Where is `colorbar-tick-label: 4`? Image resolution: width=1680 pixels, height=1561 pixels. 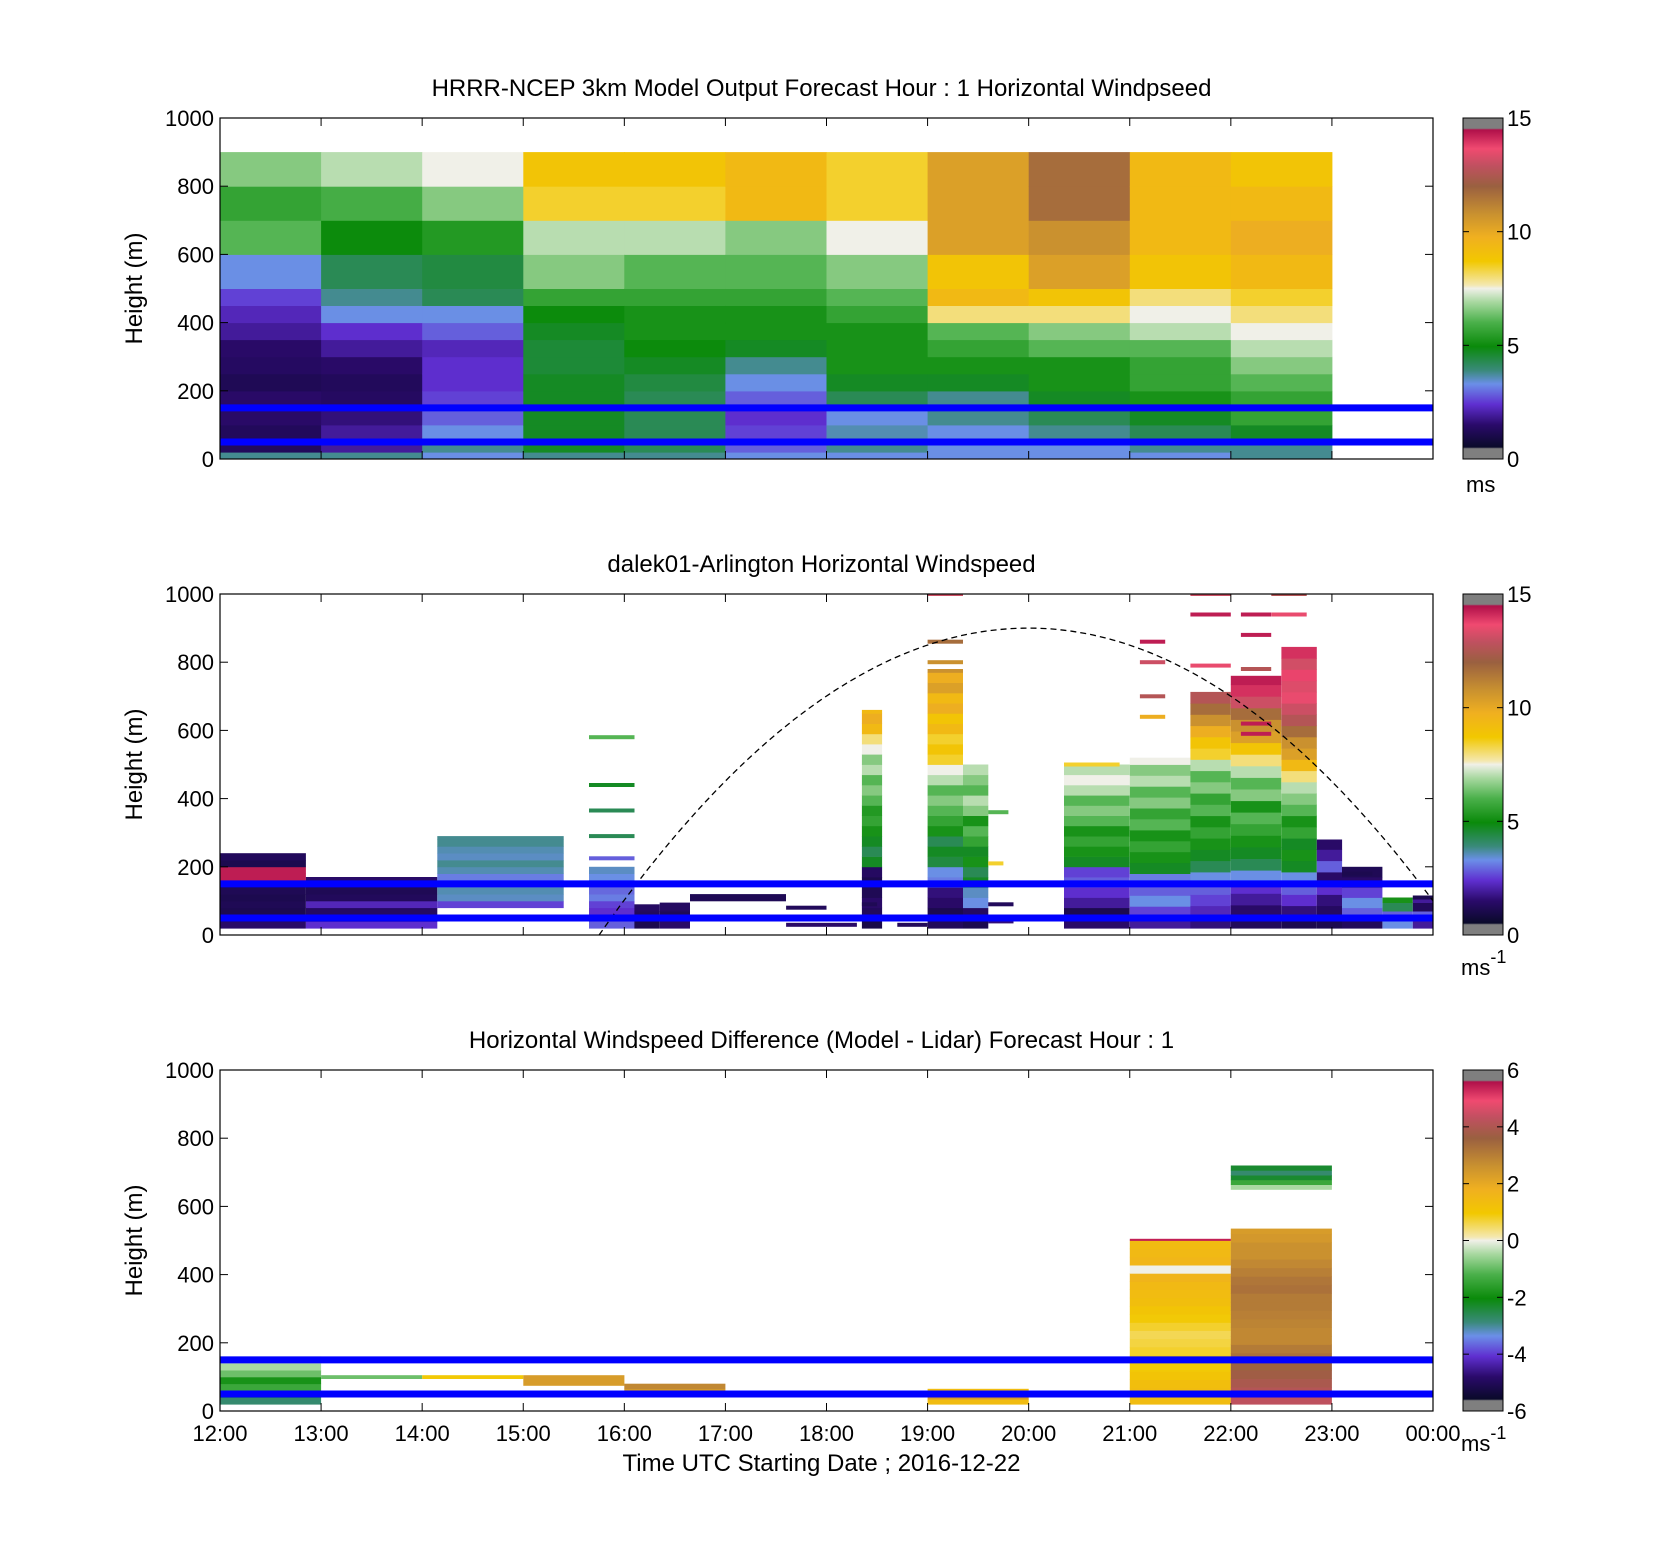
colorbar-tick-label: 4 is located at coordinates (1513, 1127).